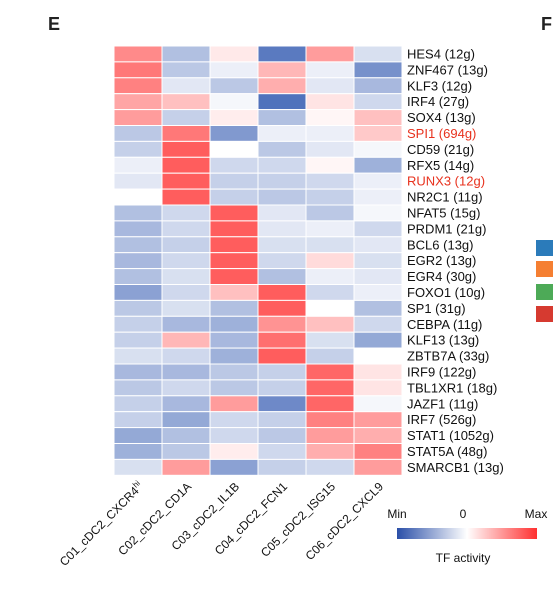  I want to click on row-label: CEBPA (11g), so click(444, 324).